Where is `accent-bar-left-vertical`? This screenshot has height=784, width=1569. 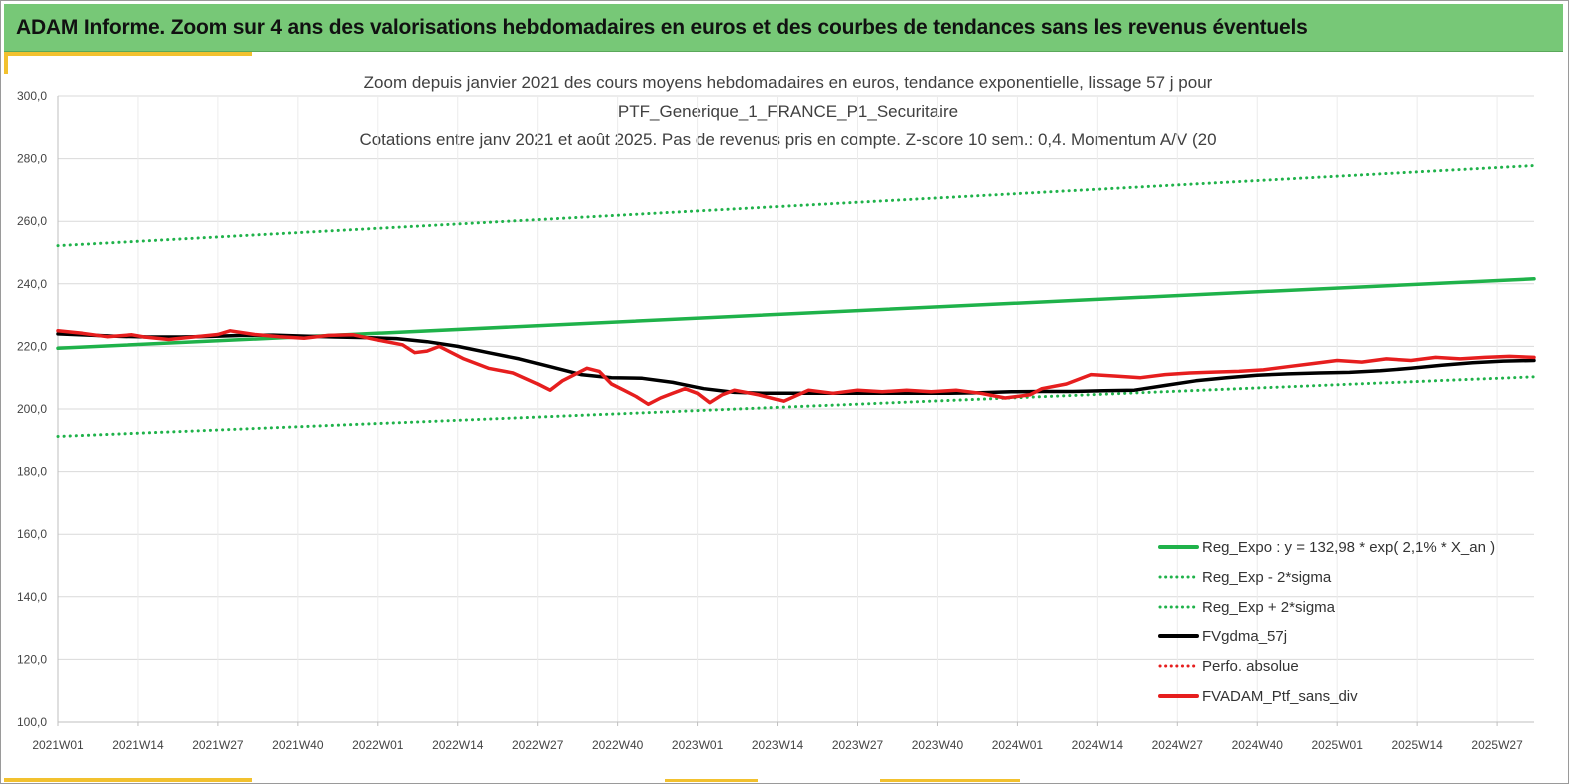
accent-bar-left-vertical is located at coordinates (6, 63).